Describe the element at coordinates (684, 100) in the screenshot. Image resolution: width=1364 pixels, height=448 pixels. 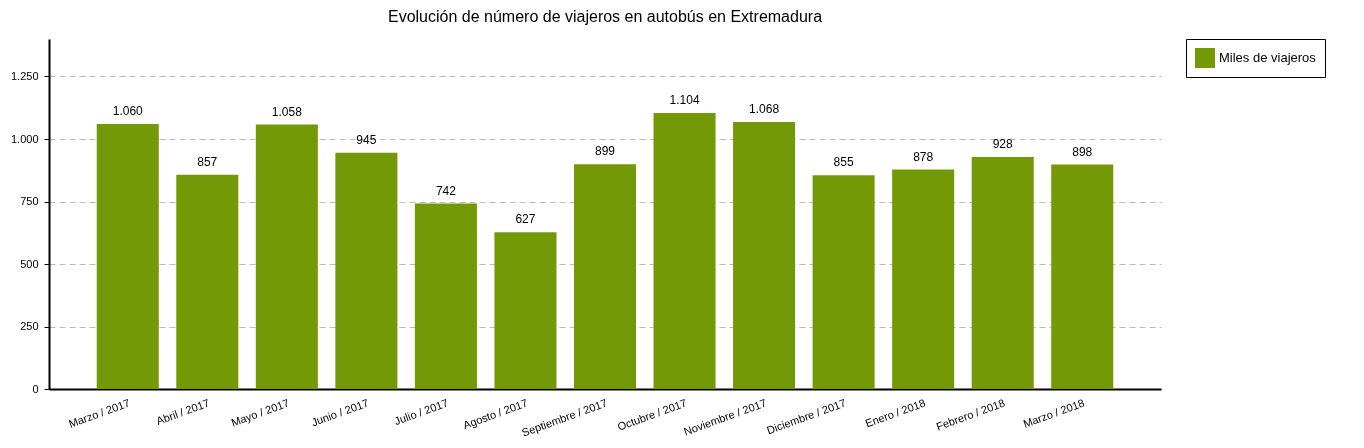
I see `data-label: 1.104` at that location.